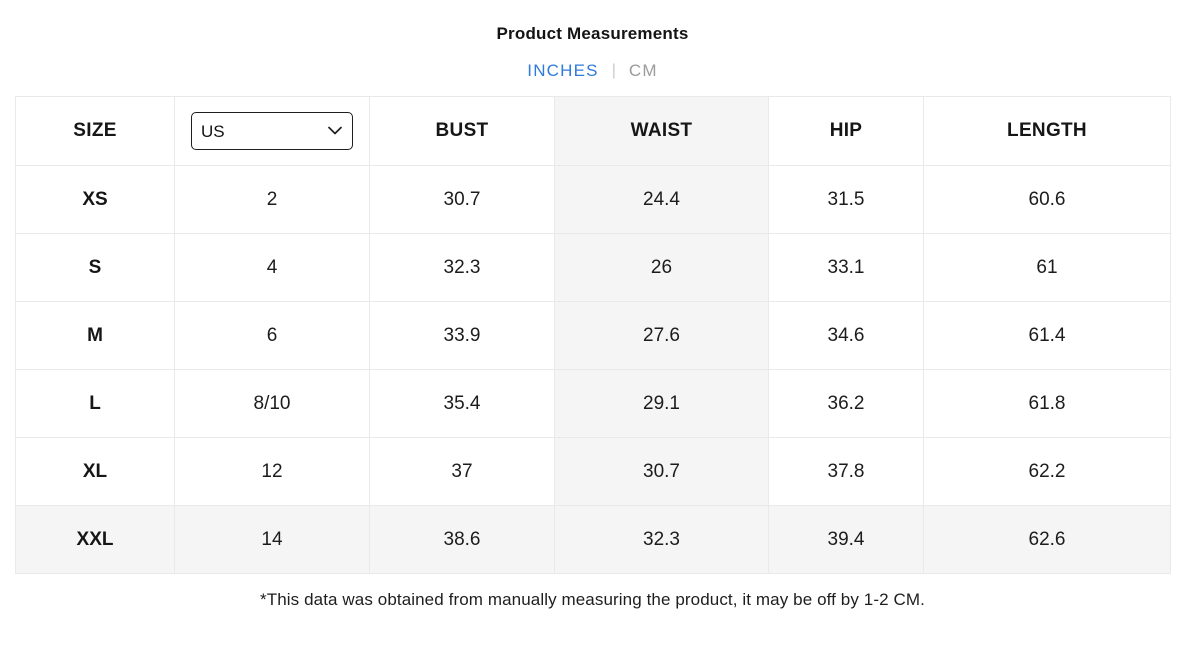 The height and width of the screenshot is (645, 1185). What do you see at coordinates (272, 539) in the screenshot?
I see `us-size-value: 14` at bounding box center [272, 539].